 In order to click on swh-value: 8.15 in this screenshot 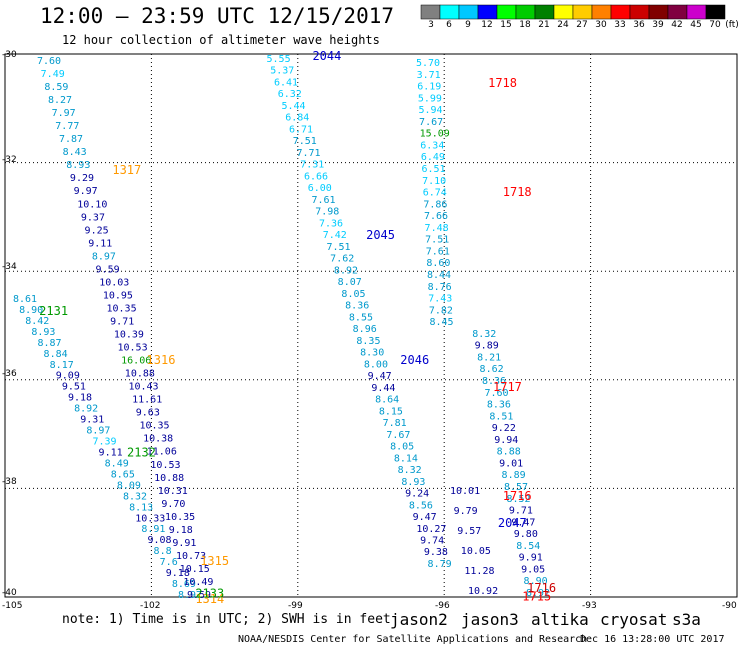, I will do `click(391, 411)`.